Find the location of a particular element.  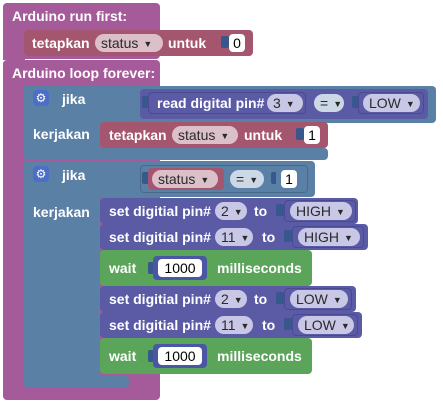

number-input: 0 is located at coordinates (237, 43).